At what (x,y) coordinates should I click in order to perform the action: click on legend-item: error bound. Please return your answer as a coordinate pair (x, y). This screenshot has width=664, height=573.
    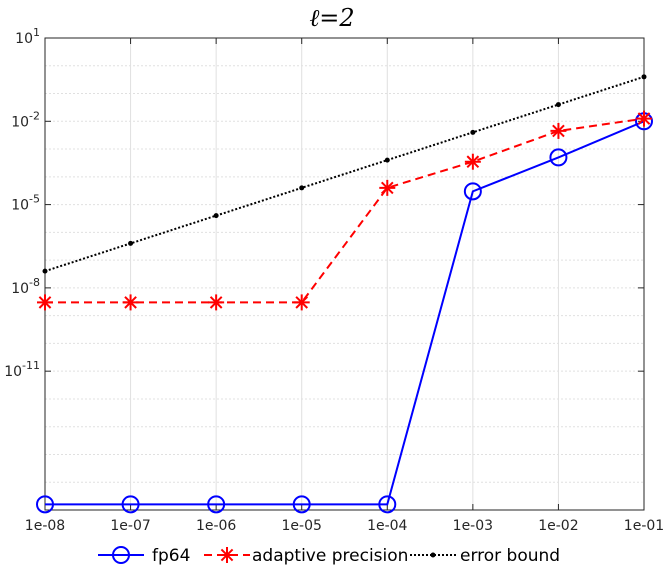
    Looking at the image, I should click on (485, 556).